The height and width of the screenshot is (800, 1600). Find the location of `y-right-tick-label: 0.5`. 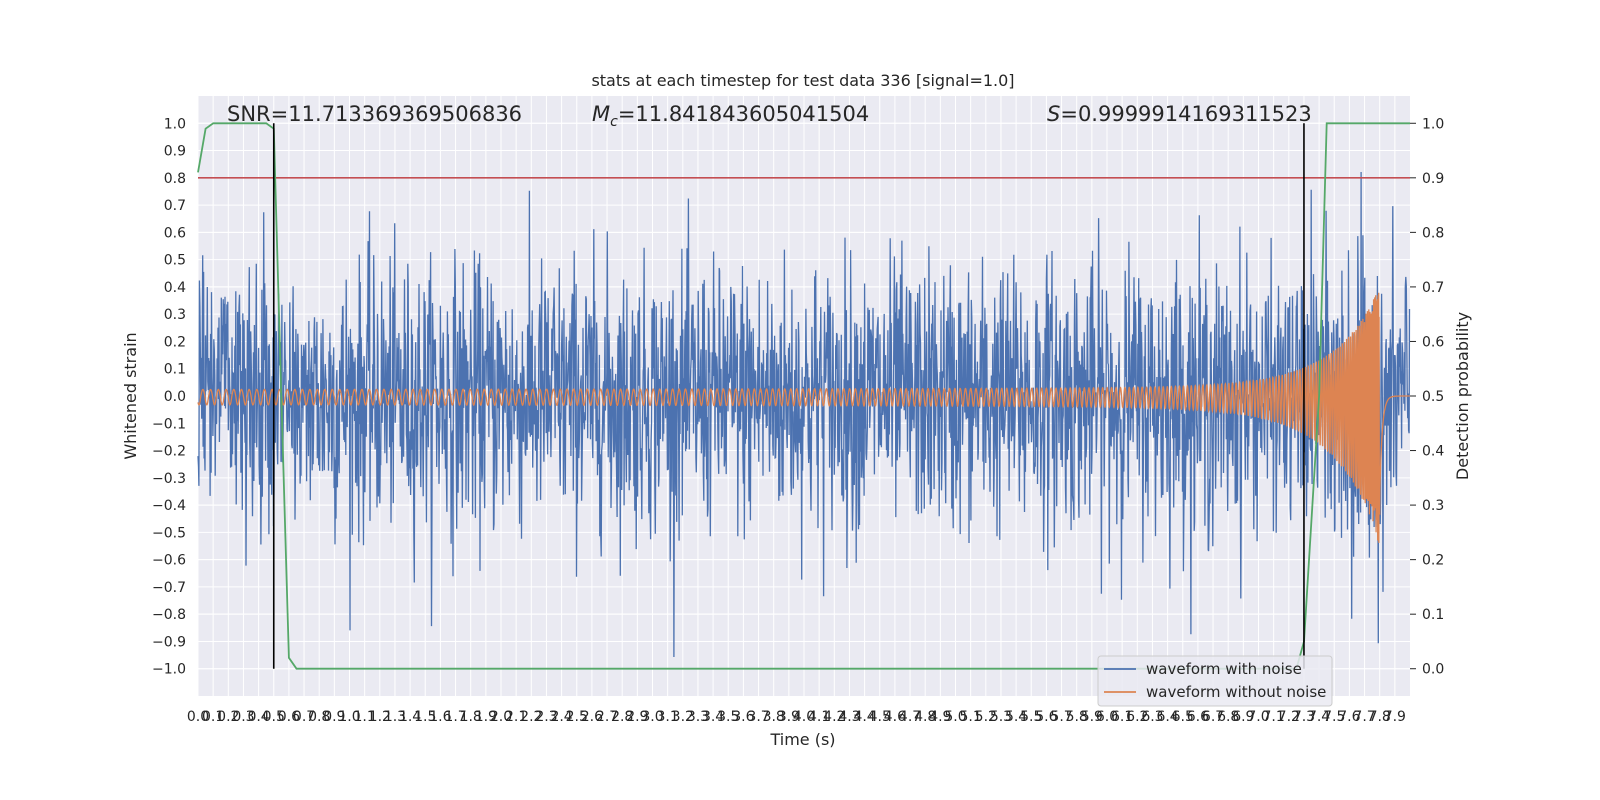

y-right-tick-label: 0.5 is located at coordinates (1433, 397).